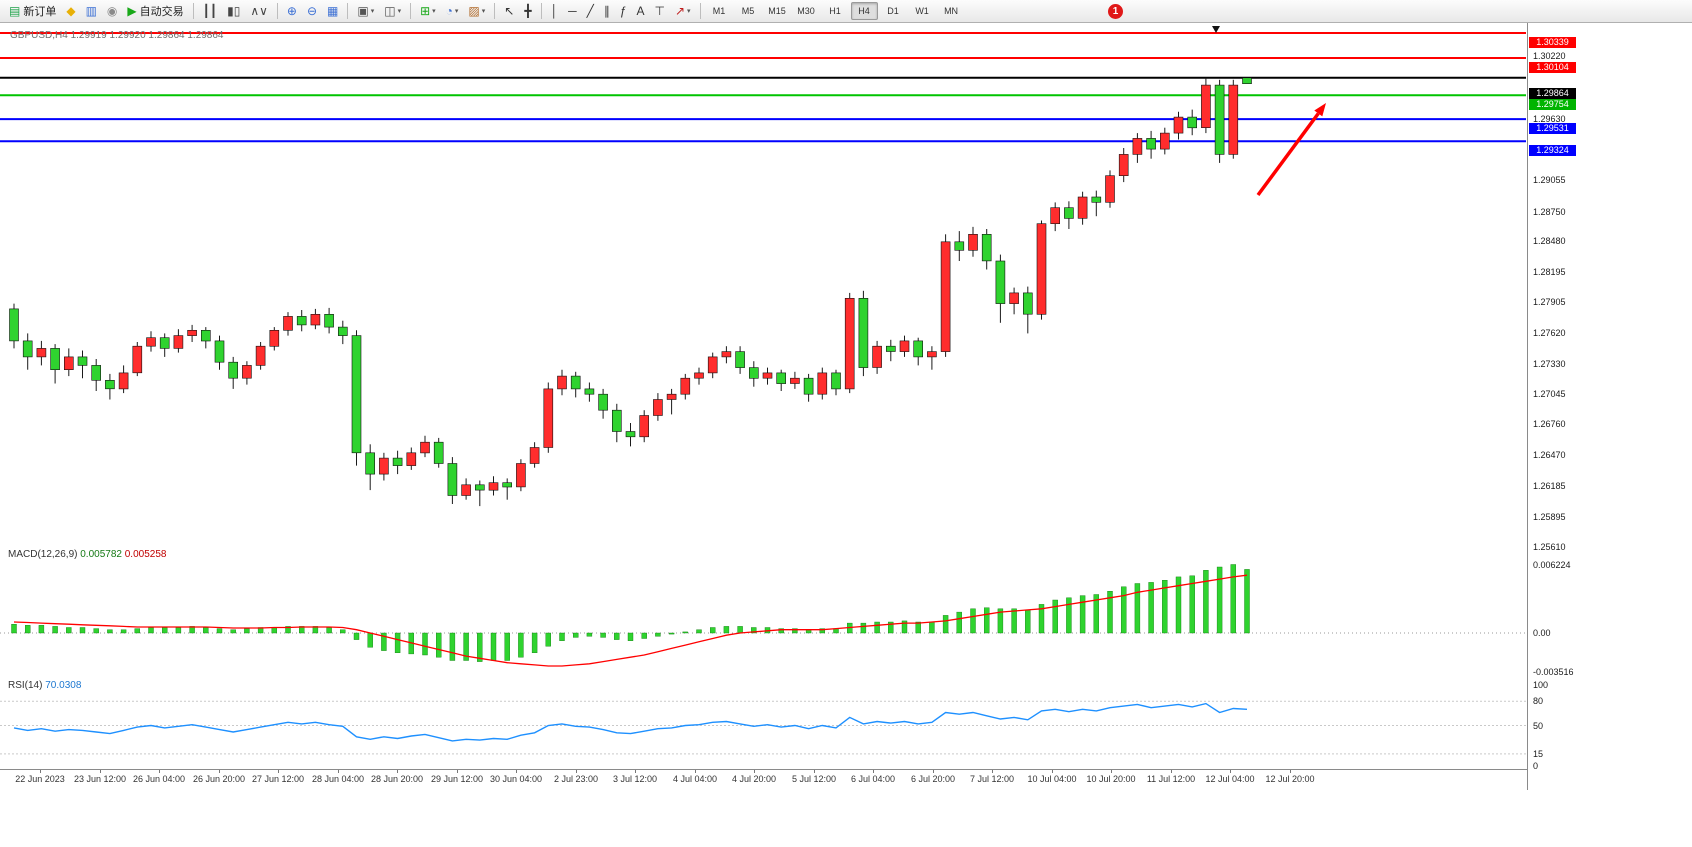 The height and width of the screenshot is (847, 1692). What do you see at coordinates (1538, 726) in the screenshot?
I see `rsi-scale-label: 50` at bounding box center [1538, 726].